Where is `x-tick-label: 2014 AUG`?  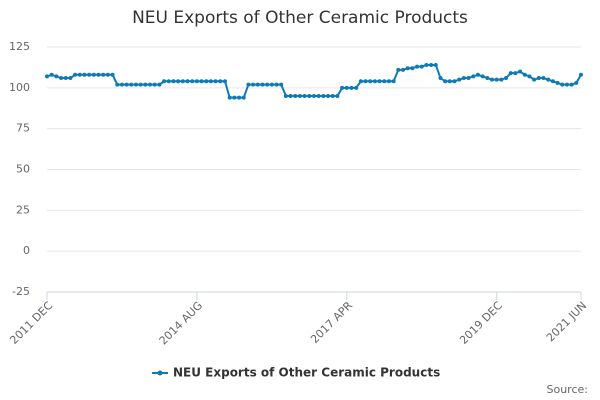 x-tick-label: 2014 AUG is located at coordinates (181, 323).